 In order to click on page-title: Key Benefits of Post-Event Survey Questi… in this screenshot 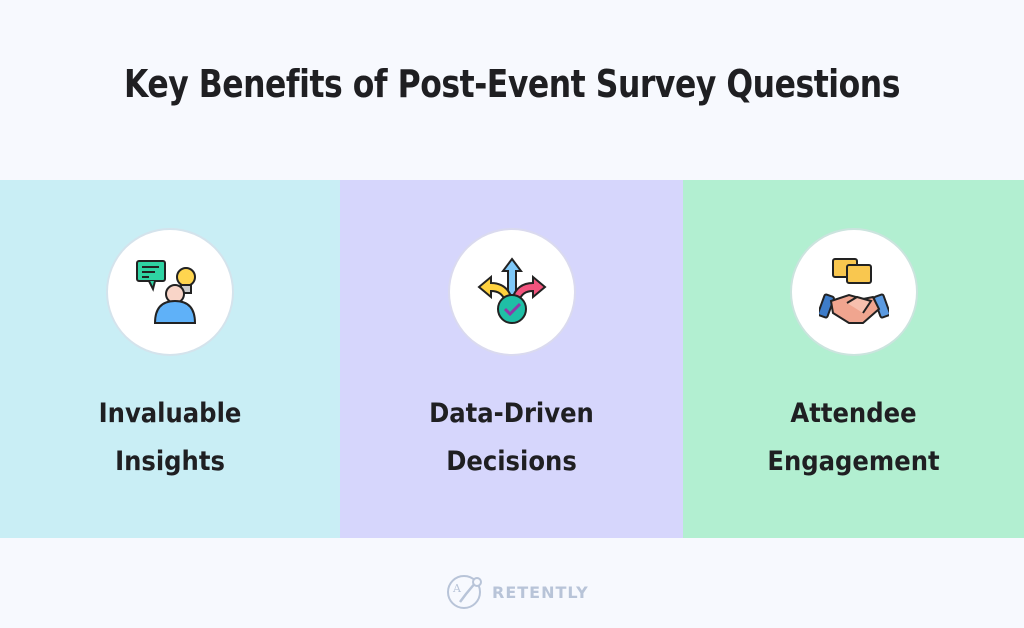, I will do `click(512, 84)`.